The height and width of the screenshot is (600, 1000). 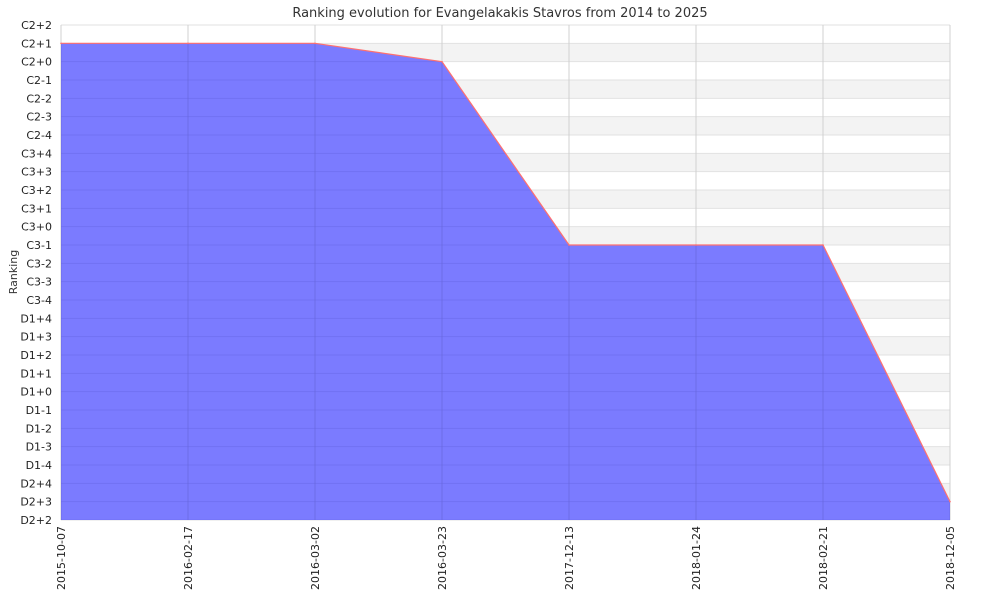 What do you see at coordinates (39, 410) in the screenshot?
I see `y-tick-label: D1-1` at bounding box center [39, 410].